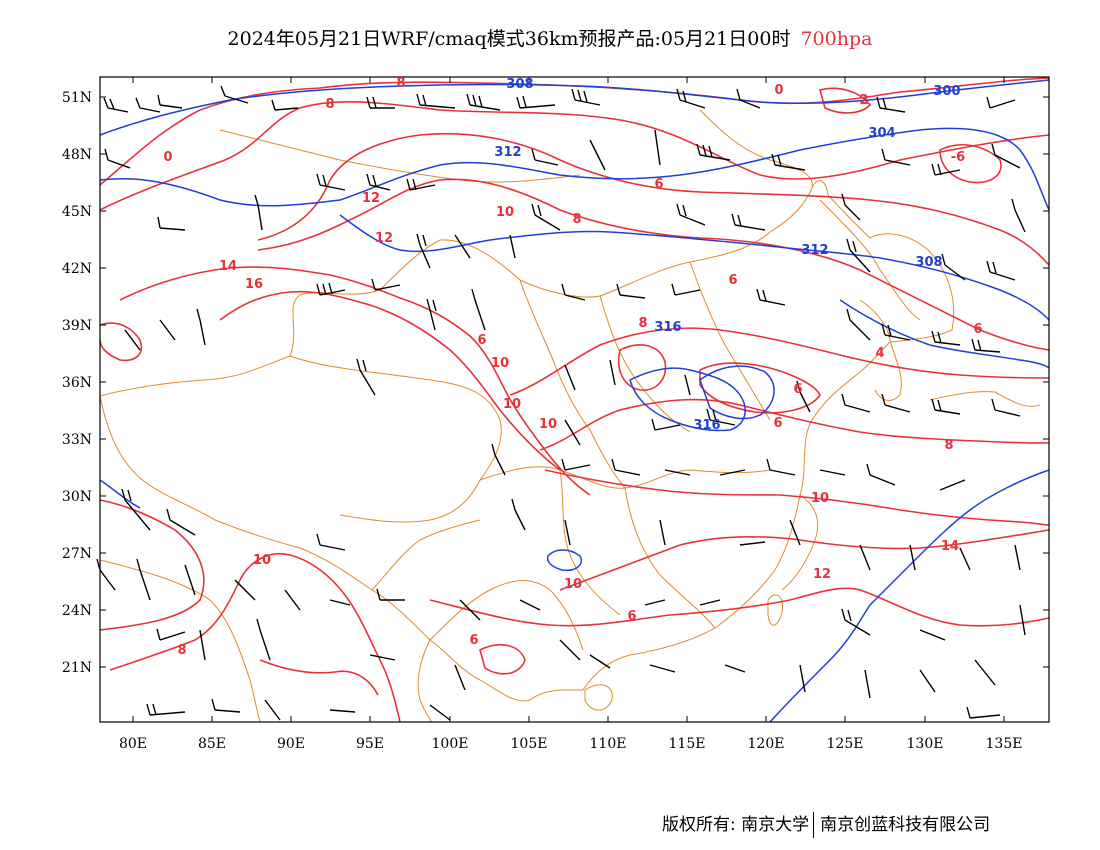 The height and width of the screenshot is (850, 1100). I want to click on title-text: 2024年05月21日WRF/cmaq模式36km预报产品:05月21日00时, so click(509, 39).